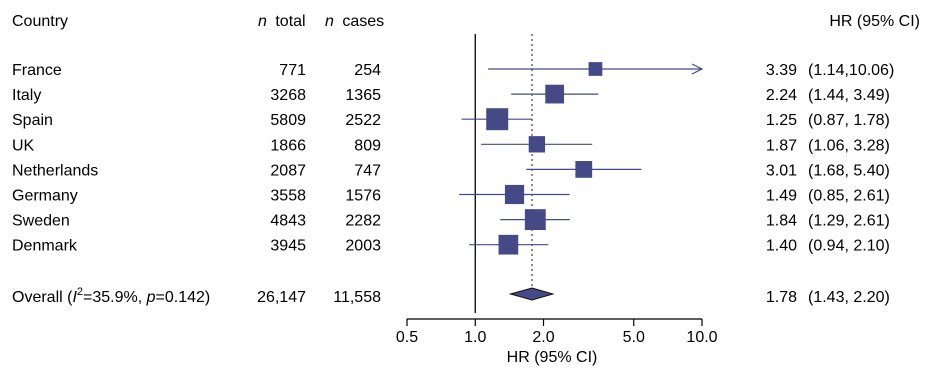  Describe the element at coordinates (557, 332) in the screenshot. I see `x-axis: 0.5 1.0 2.0 5.0 10.0` at that location.